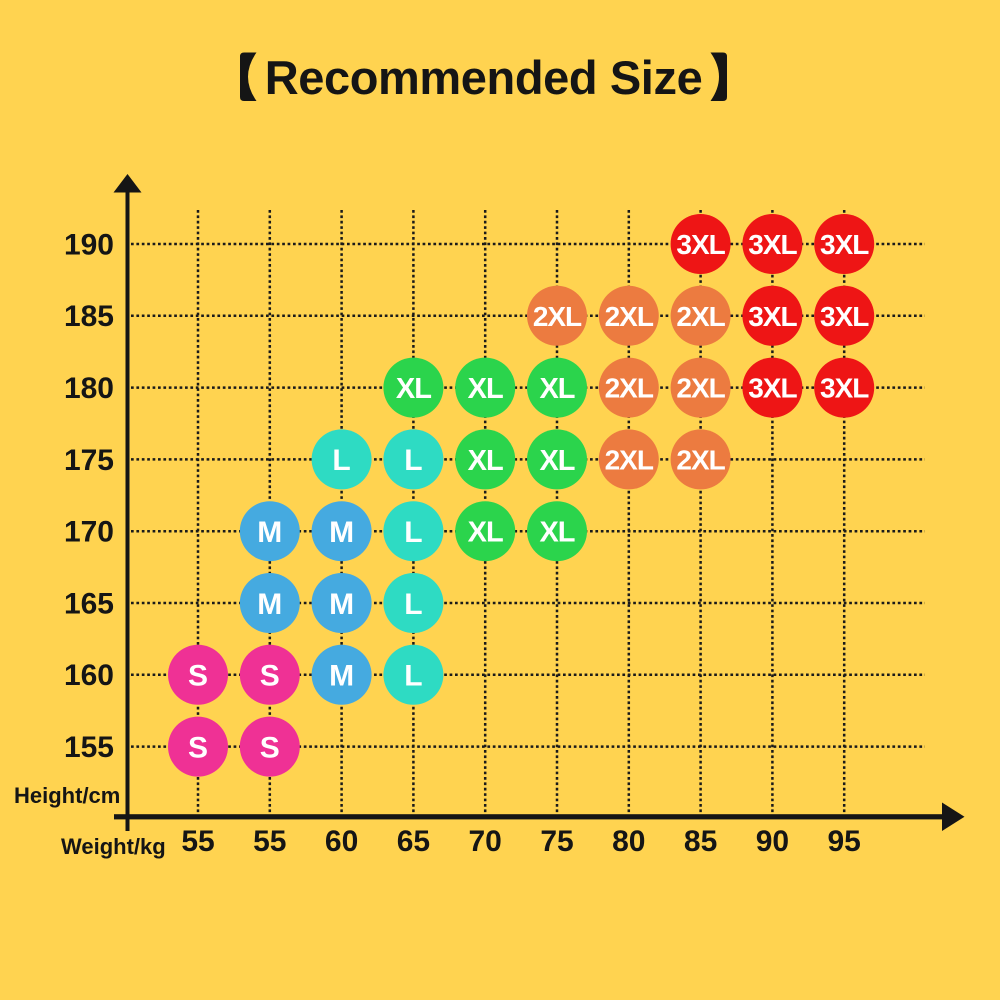 This screenshot has width=1000, height=1000. I want to click on svg-text: 80, so click(628, 841).